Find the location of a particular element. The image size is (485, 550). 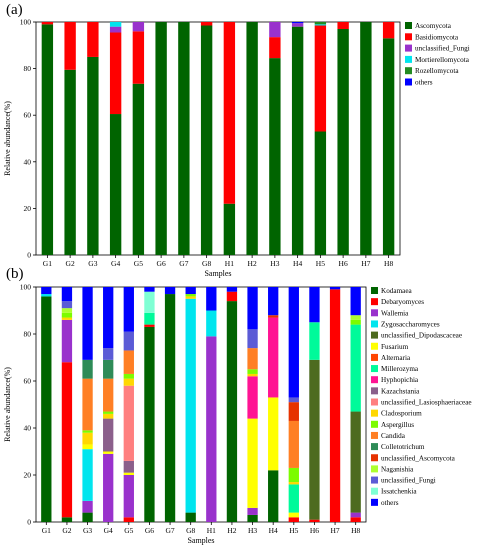

x-tick-label: H3 is located at coordinates (274, 263).